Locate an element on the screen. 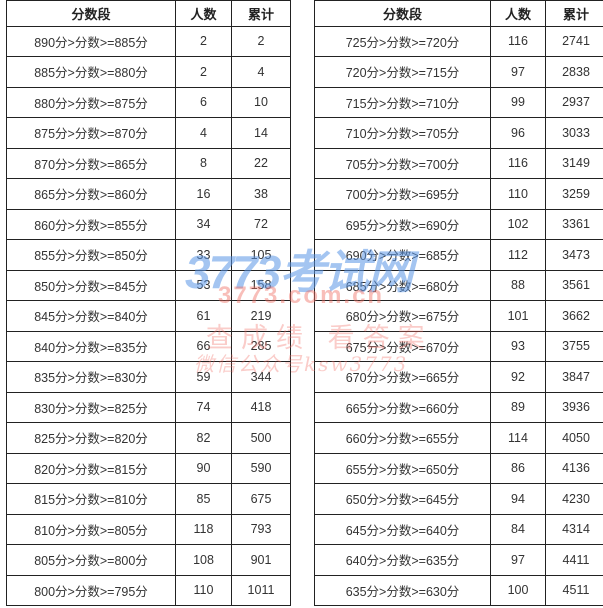  score-range-cell: 660分>分数>=655分 is located at coordinates (402, 438).